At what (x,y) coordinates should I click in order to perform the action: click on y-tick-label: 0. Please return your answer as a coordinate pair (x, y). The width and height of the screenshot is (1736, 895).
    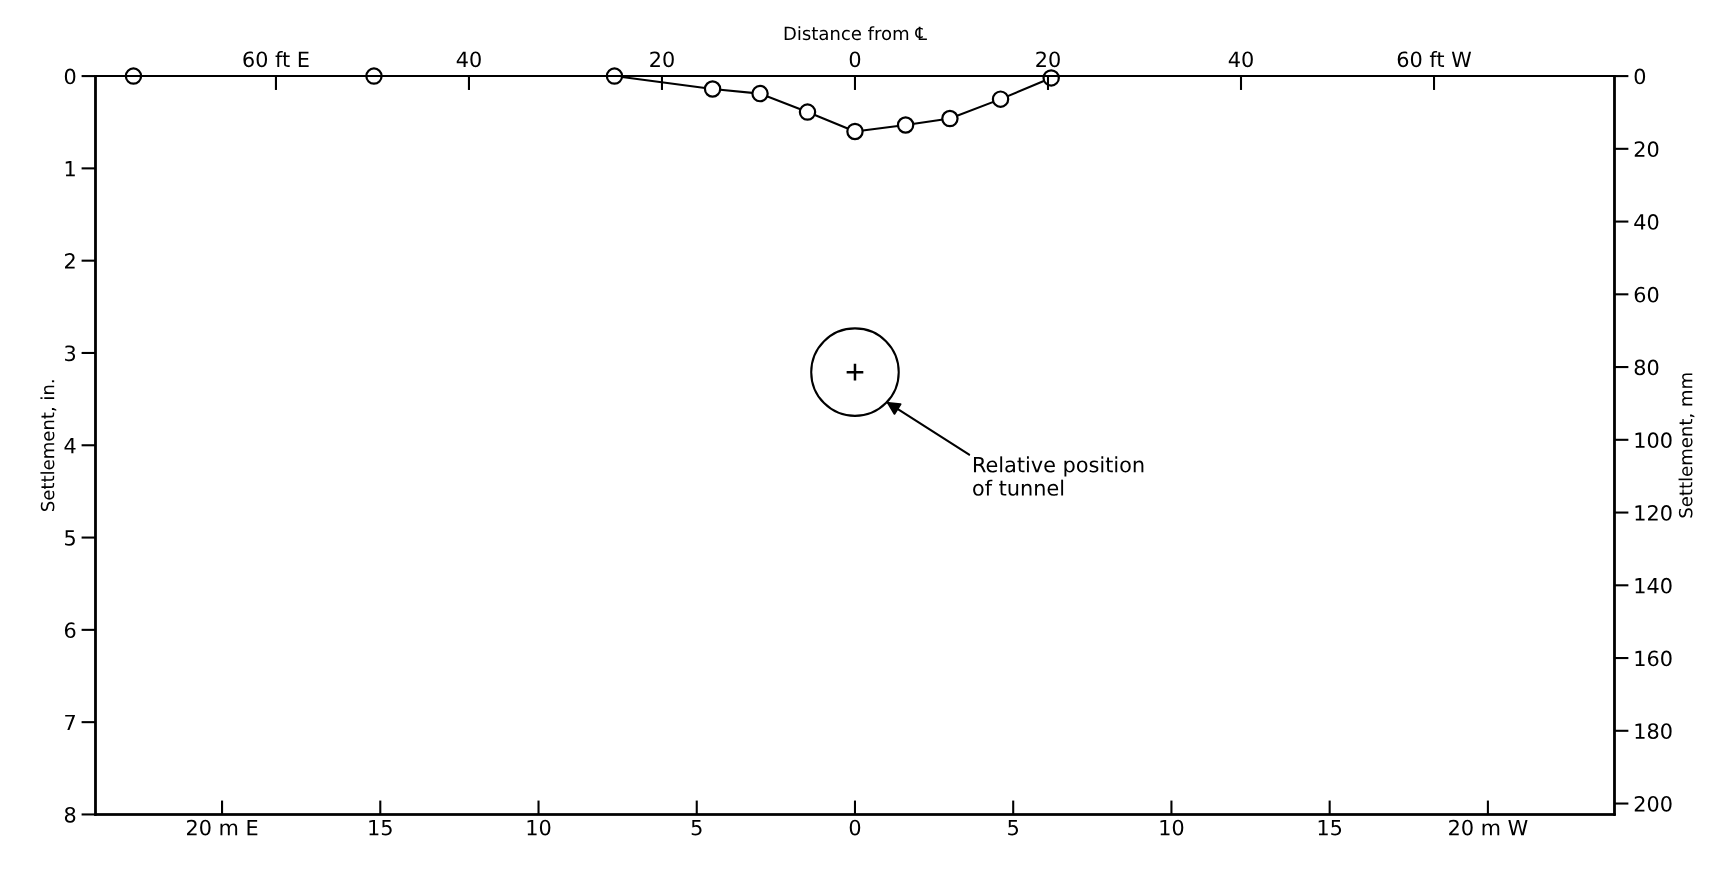
    Looking at the image, I should click on (70, 76).